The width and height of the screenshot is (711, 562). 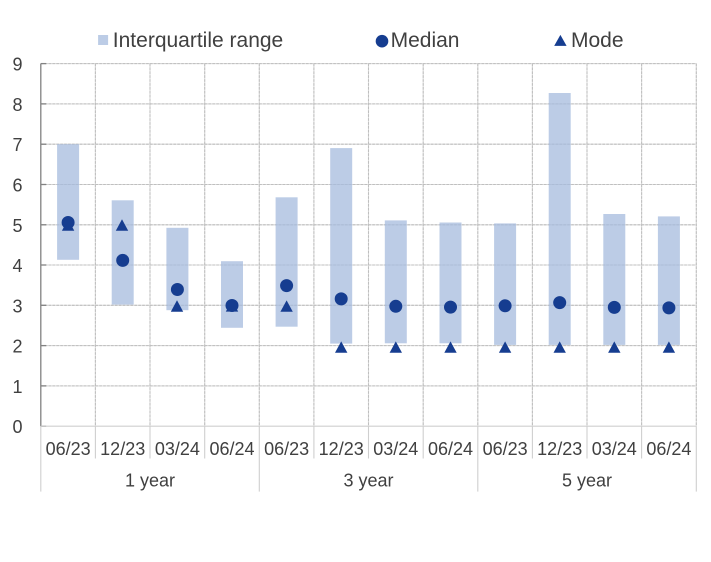 I want to click on svg-text: 1 year, so click(x=150, y=481).